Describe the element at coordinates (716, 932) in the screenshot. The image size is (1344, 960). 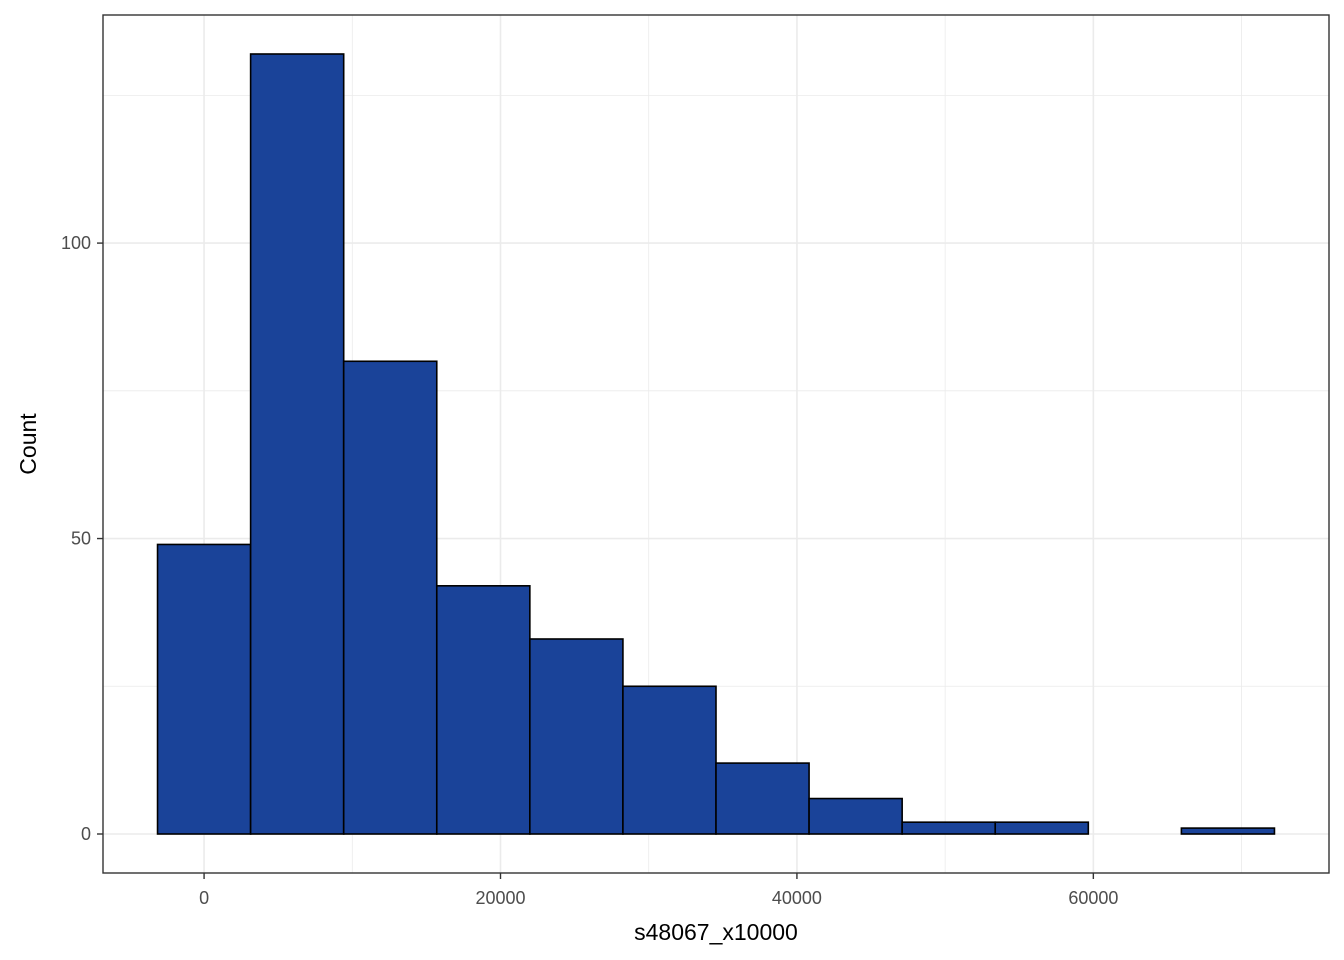
I see `x-axis-title: s48067_x10000` at that location.